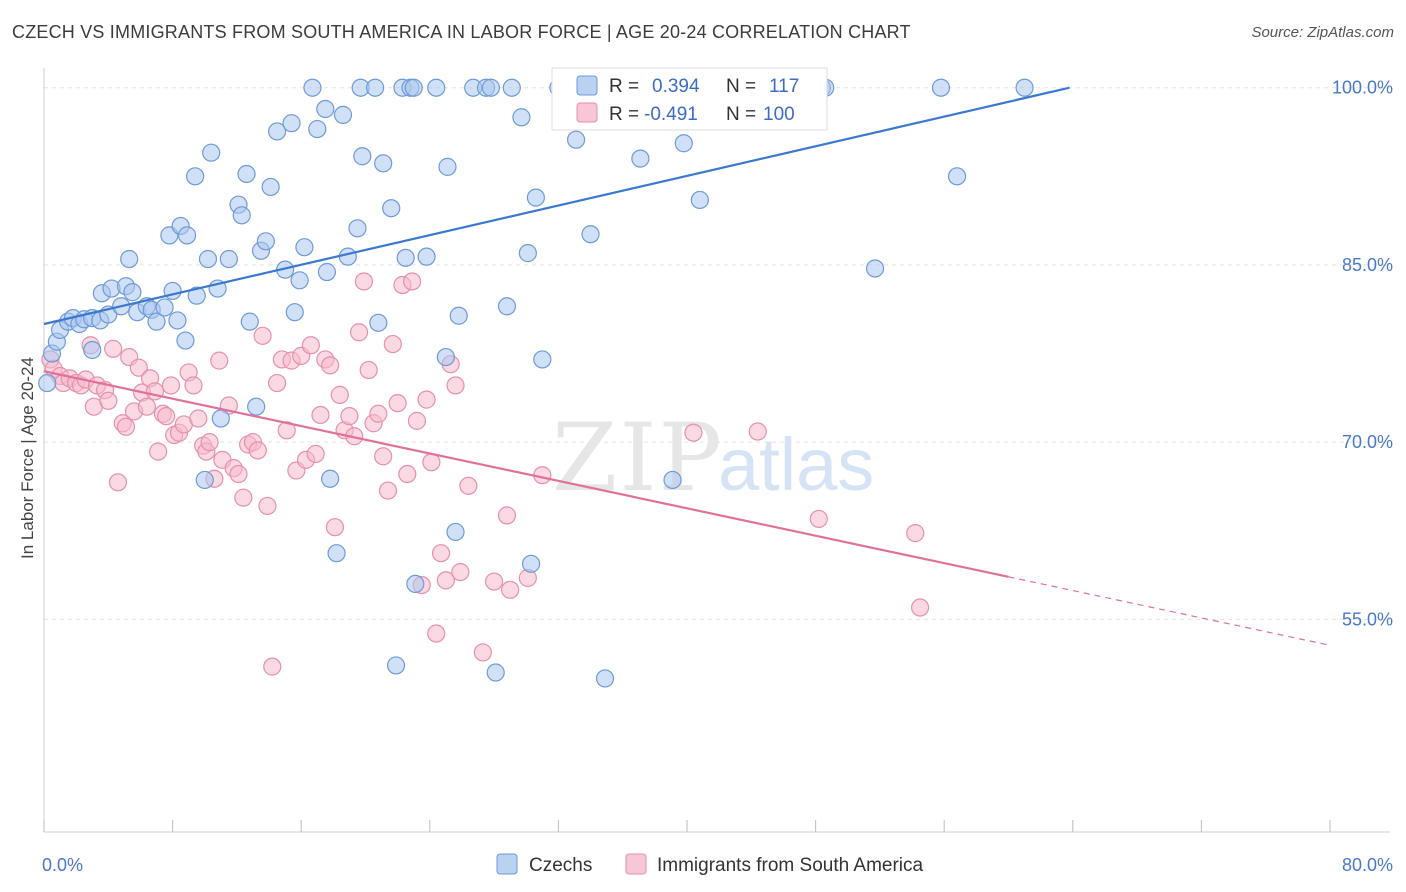  Describe the element at coordinates (587, 112) in the screenshot. I see `legend-swatch-sa` at that location.